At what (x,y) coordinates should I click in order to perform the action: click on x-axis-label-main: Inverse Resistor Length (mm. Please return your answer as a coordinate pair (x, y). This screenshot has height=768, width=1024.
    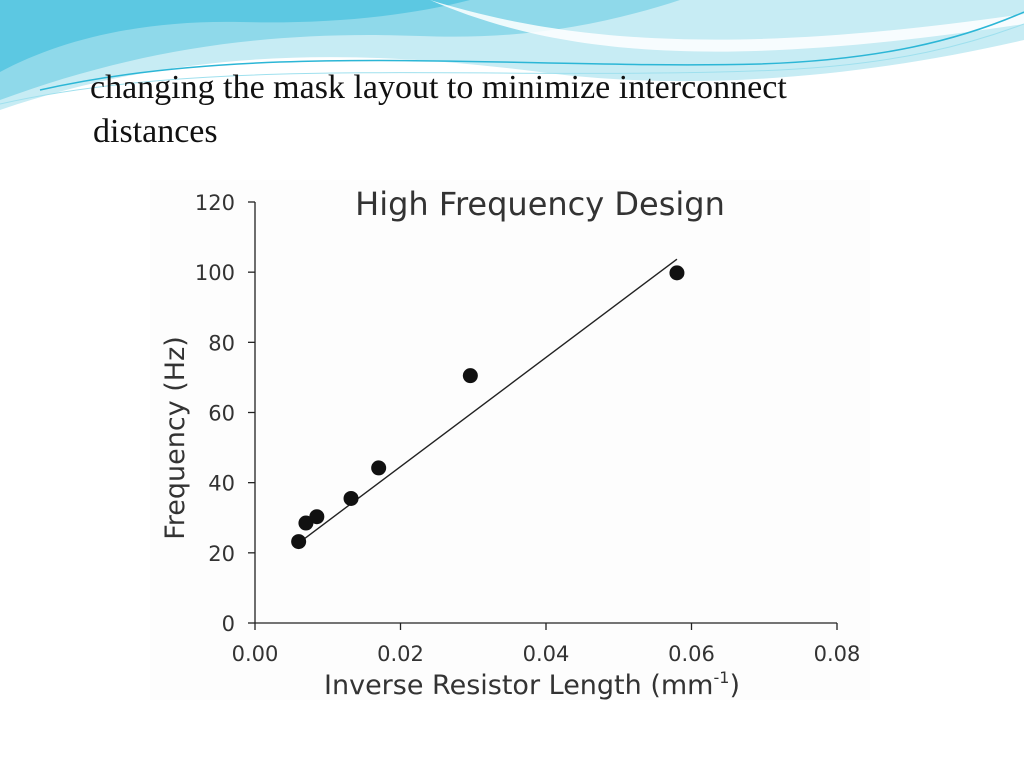
    Looking at the image, I should click on (518, 685).